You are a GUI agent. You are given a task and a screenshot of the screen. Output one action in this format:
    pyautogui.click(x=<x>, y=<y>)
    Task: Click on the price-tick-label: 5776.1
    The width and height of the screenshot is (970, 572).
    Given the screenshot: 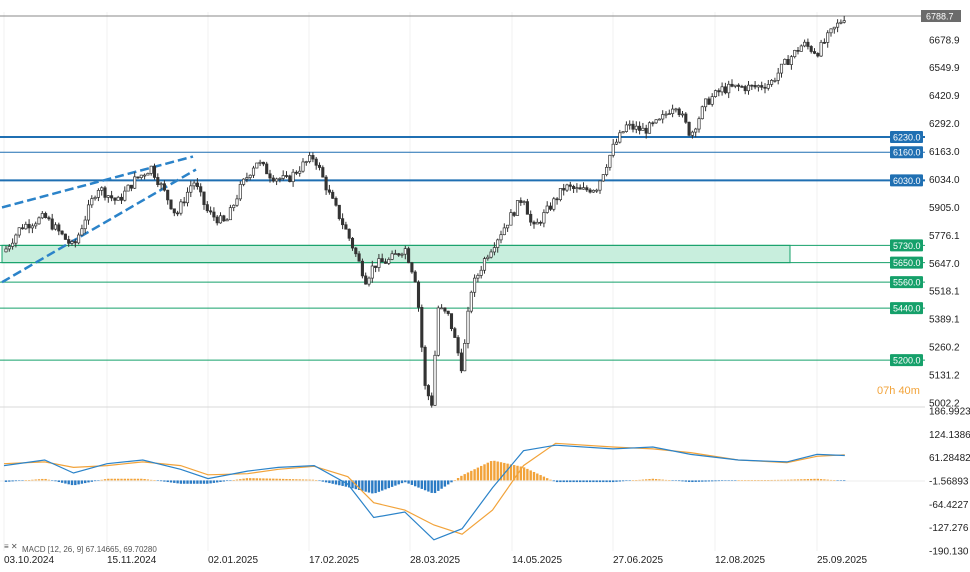 What is the action you would take?
    pyautogui.click(x=944, y=236)
    